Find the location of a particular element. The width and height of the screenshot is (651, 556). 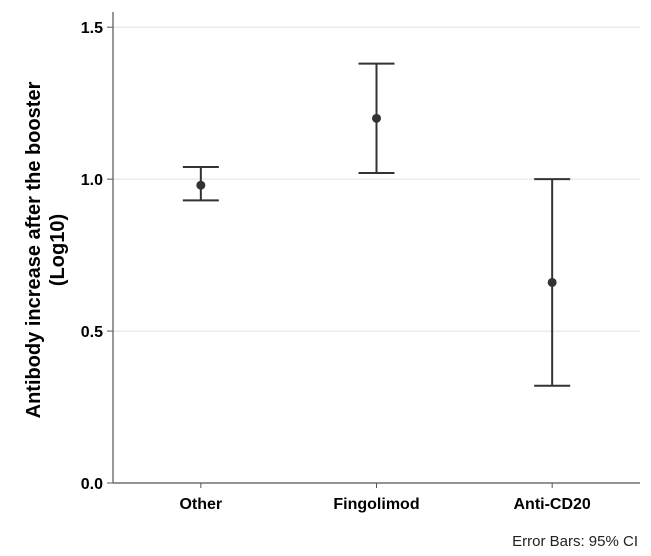

error-bars-footnote: Error Bars: 95% CI is located at coordinates (575, 541).